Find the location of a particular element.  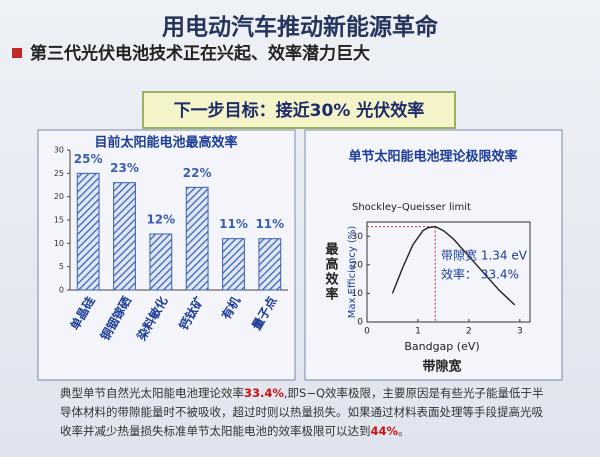

caption-text: 。 is located at coordinates (404, 431).